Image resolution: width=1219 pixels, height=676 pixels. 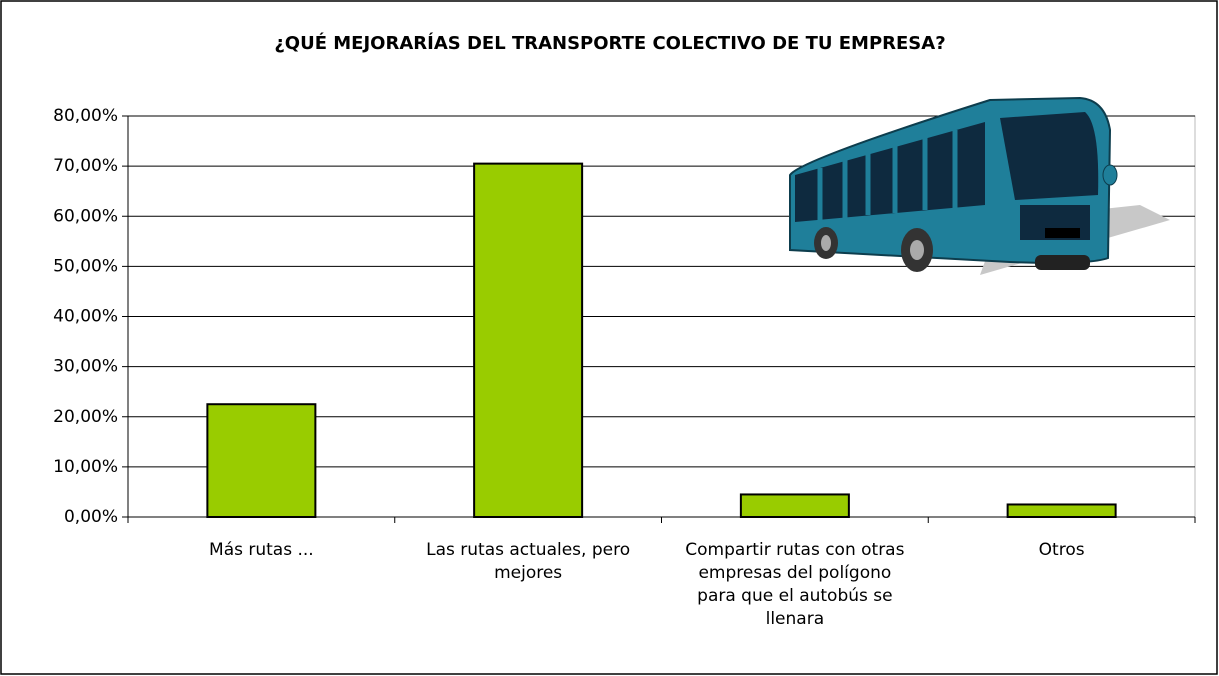 What do you see at coordinates (85, 467) in the screenshot?
I see `y-tick-label: 10,00%` at bounding box center [85, 467].